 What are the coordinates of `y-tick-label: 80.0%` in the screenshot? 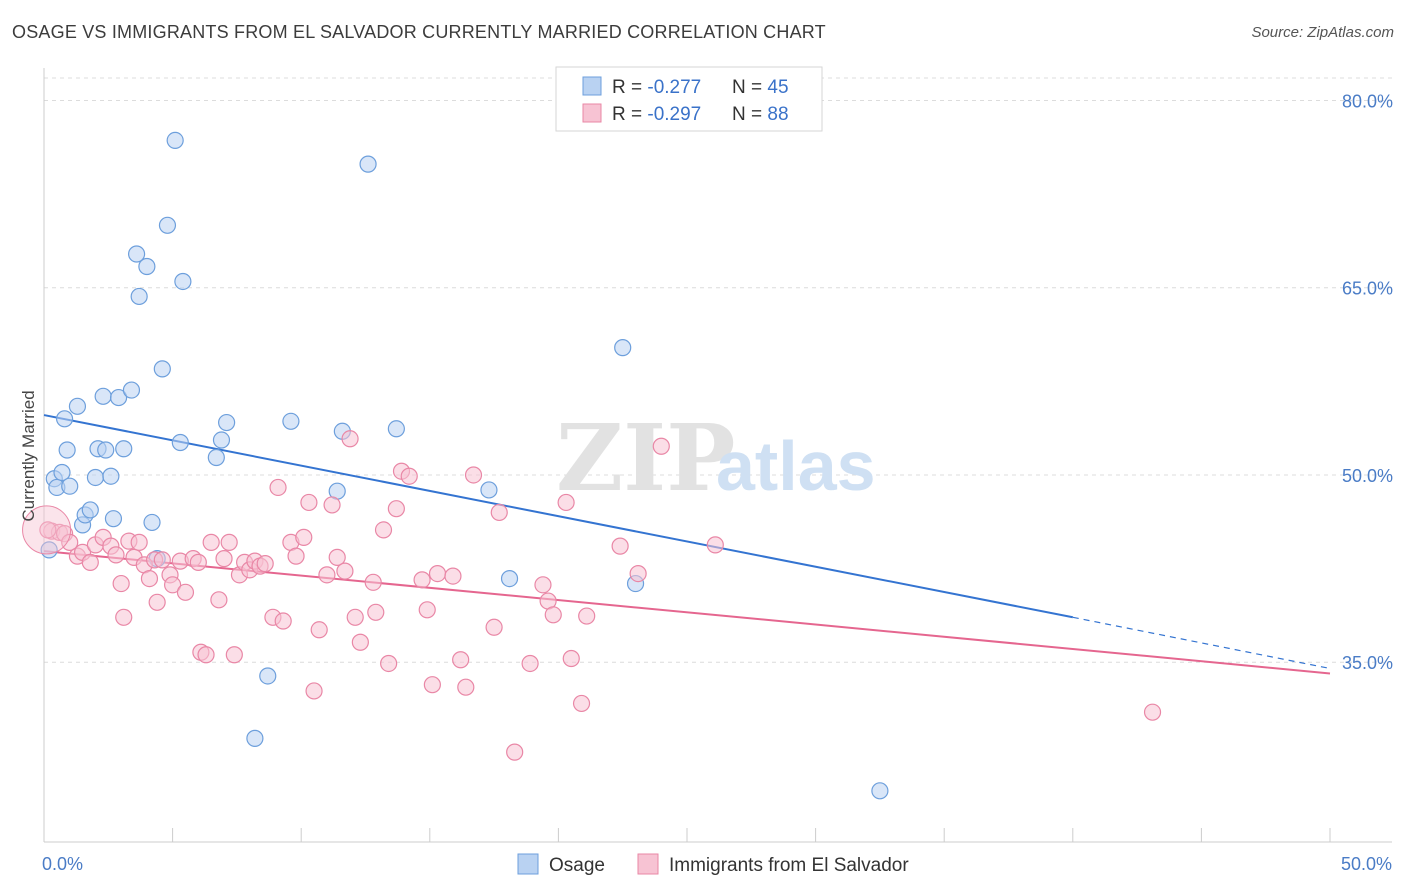 It's located at (1367, 101).